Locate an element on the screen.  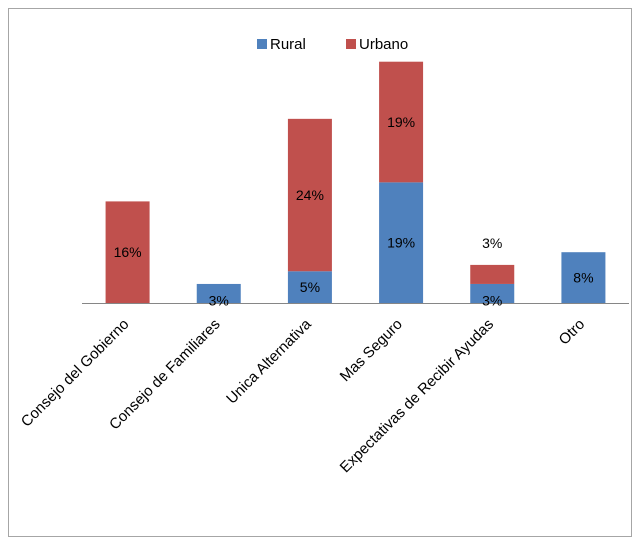
legend-swatch-urbano is located at coordinates (351, 44).